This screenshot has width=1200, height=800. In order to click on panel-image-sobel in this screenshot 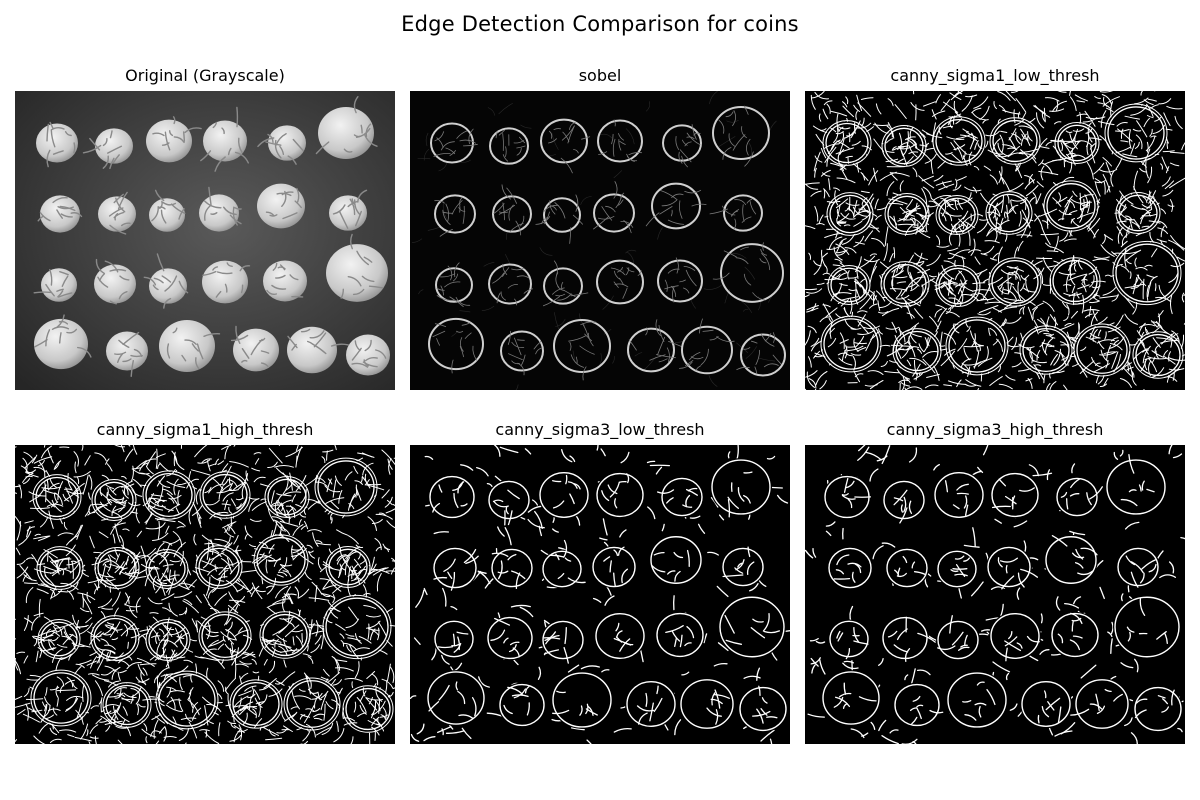, I will do `click(600, 240)`.